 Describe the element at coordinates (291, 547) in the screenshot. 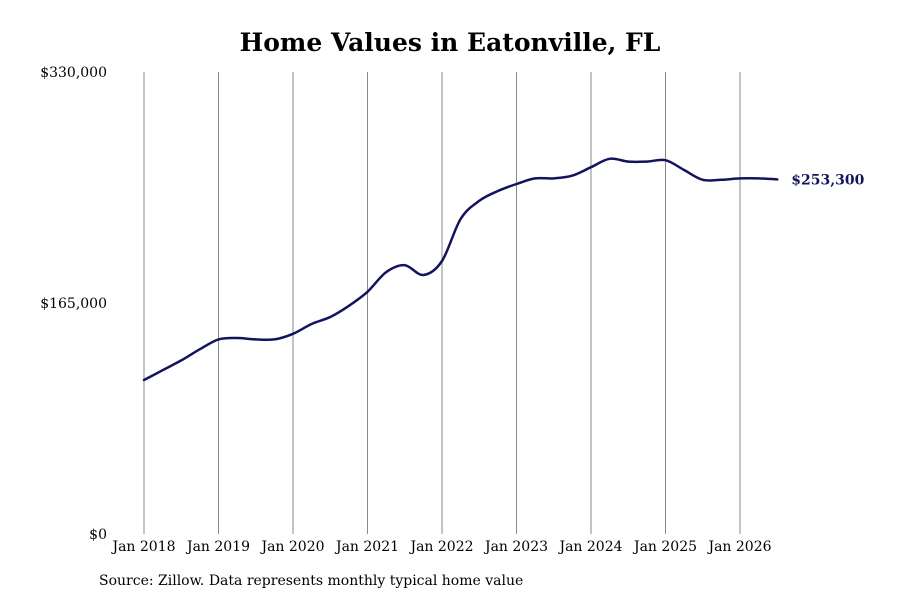

I see `x-tick-label: Jan 2020` at that location.